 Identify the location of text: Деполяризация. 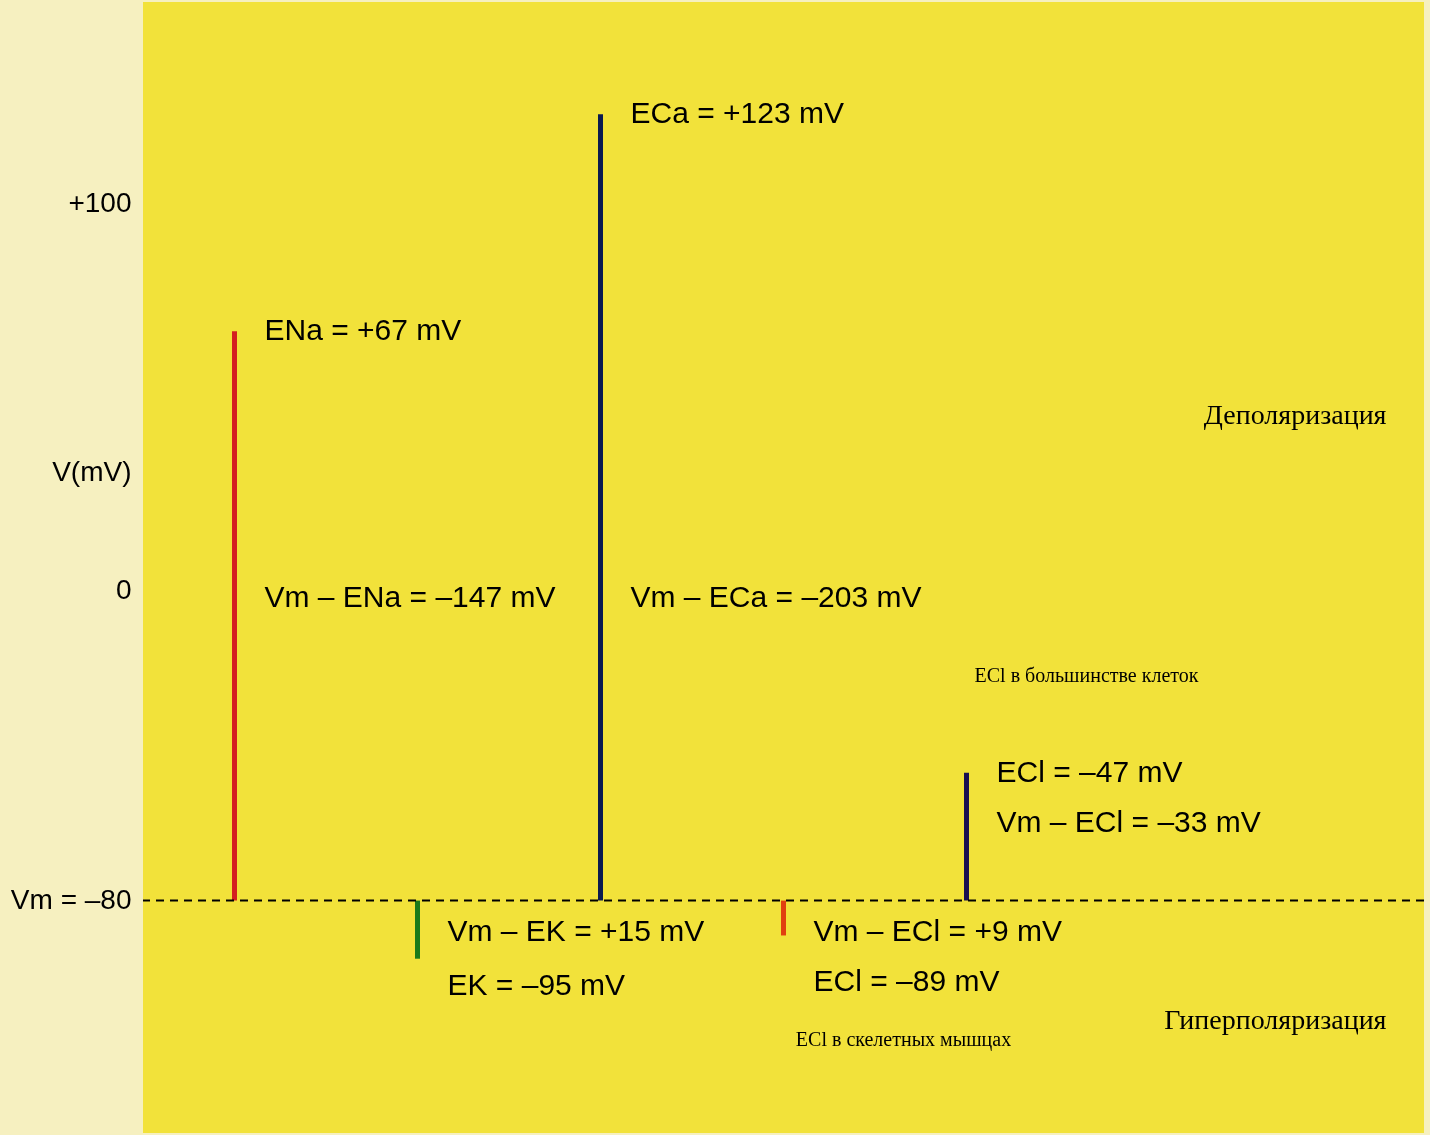
(1295, 415).